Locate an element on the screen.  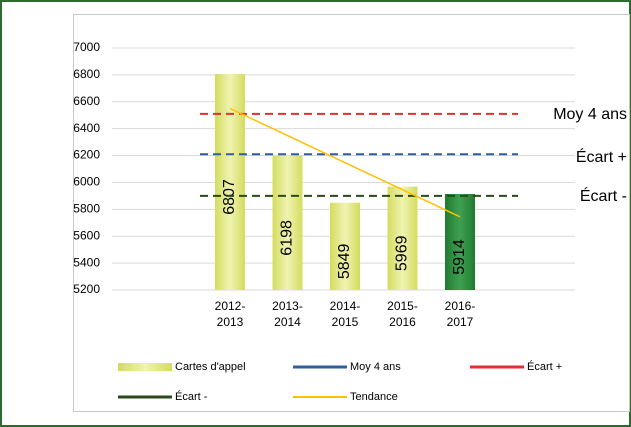
y-tick-label: 6400 is located at coordinates (86, 128).